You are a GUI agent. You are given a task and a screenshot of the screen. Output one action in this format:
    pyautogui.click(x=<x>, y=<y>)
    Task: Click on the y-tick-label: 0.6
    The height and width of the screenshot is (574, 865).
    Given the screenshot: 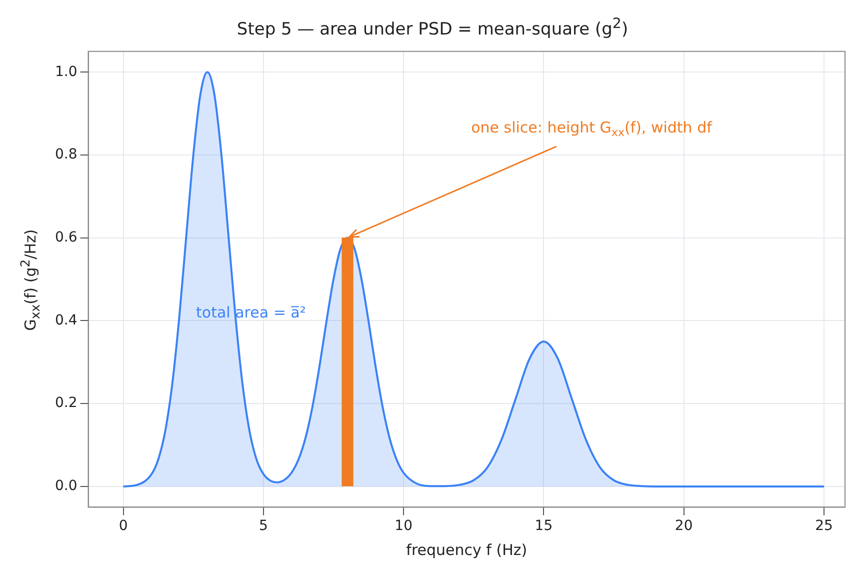 What is the action you would take?
    pyautogui.click(x=66, y=238)
    